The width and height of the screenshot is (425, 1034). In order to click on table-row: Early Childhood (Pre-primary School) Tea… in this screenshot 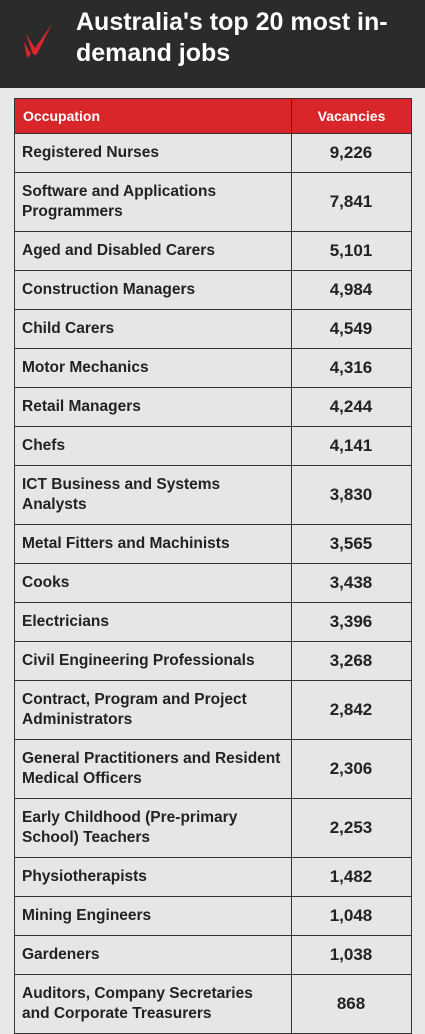, I will do `click(213, 828)`.